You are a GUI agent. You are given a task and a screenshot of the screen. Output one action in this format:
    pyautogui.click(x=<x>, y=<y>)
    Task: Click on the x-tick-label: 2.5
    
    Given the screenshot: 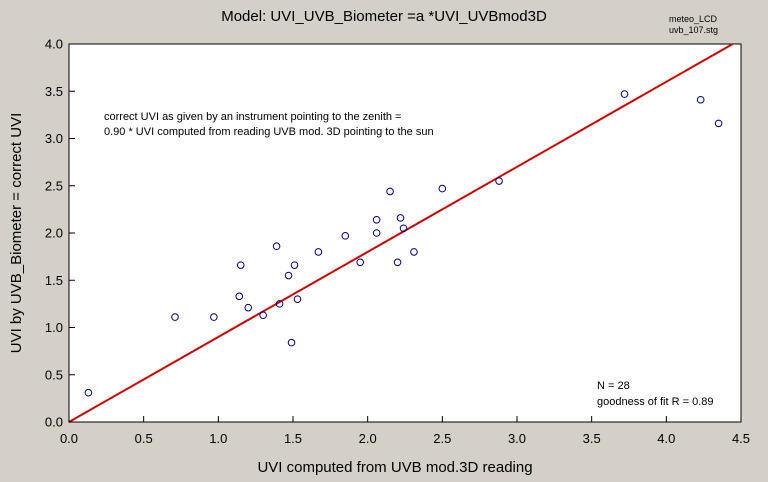 What is the action you would take?
    pyautogui.click(x=442, y=438)
    